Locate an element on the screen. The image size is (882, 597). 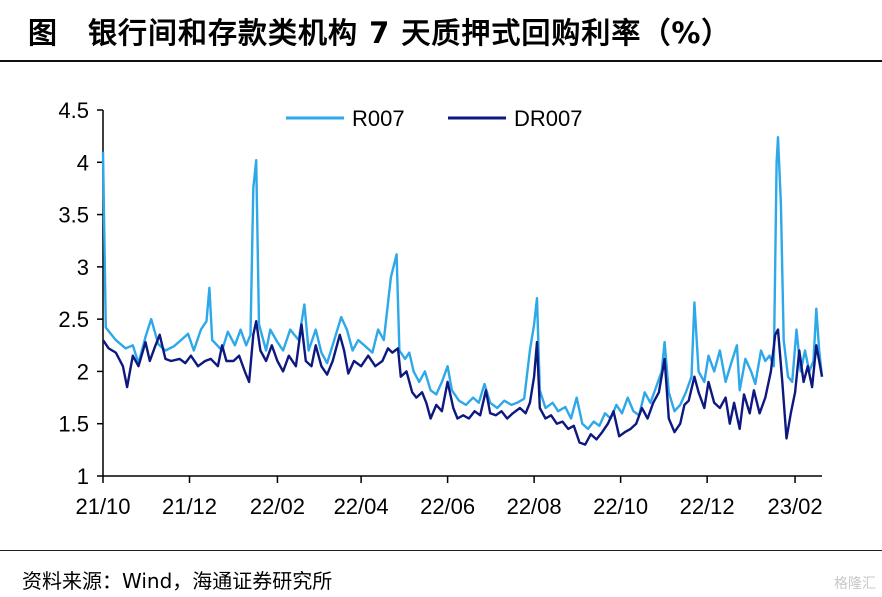
legend-label-dr007: DR007 is located at coordinates (548, 118).